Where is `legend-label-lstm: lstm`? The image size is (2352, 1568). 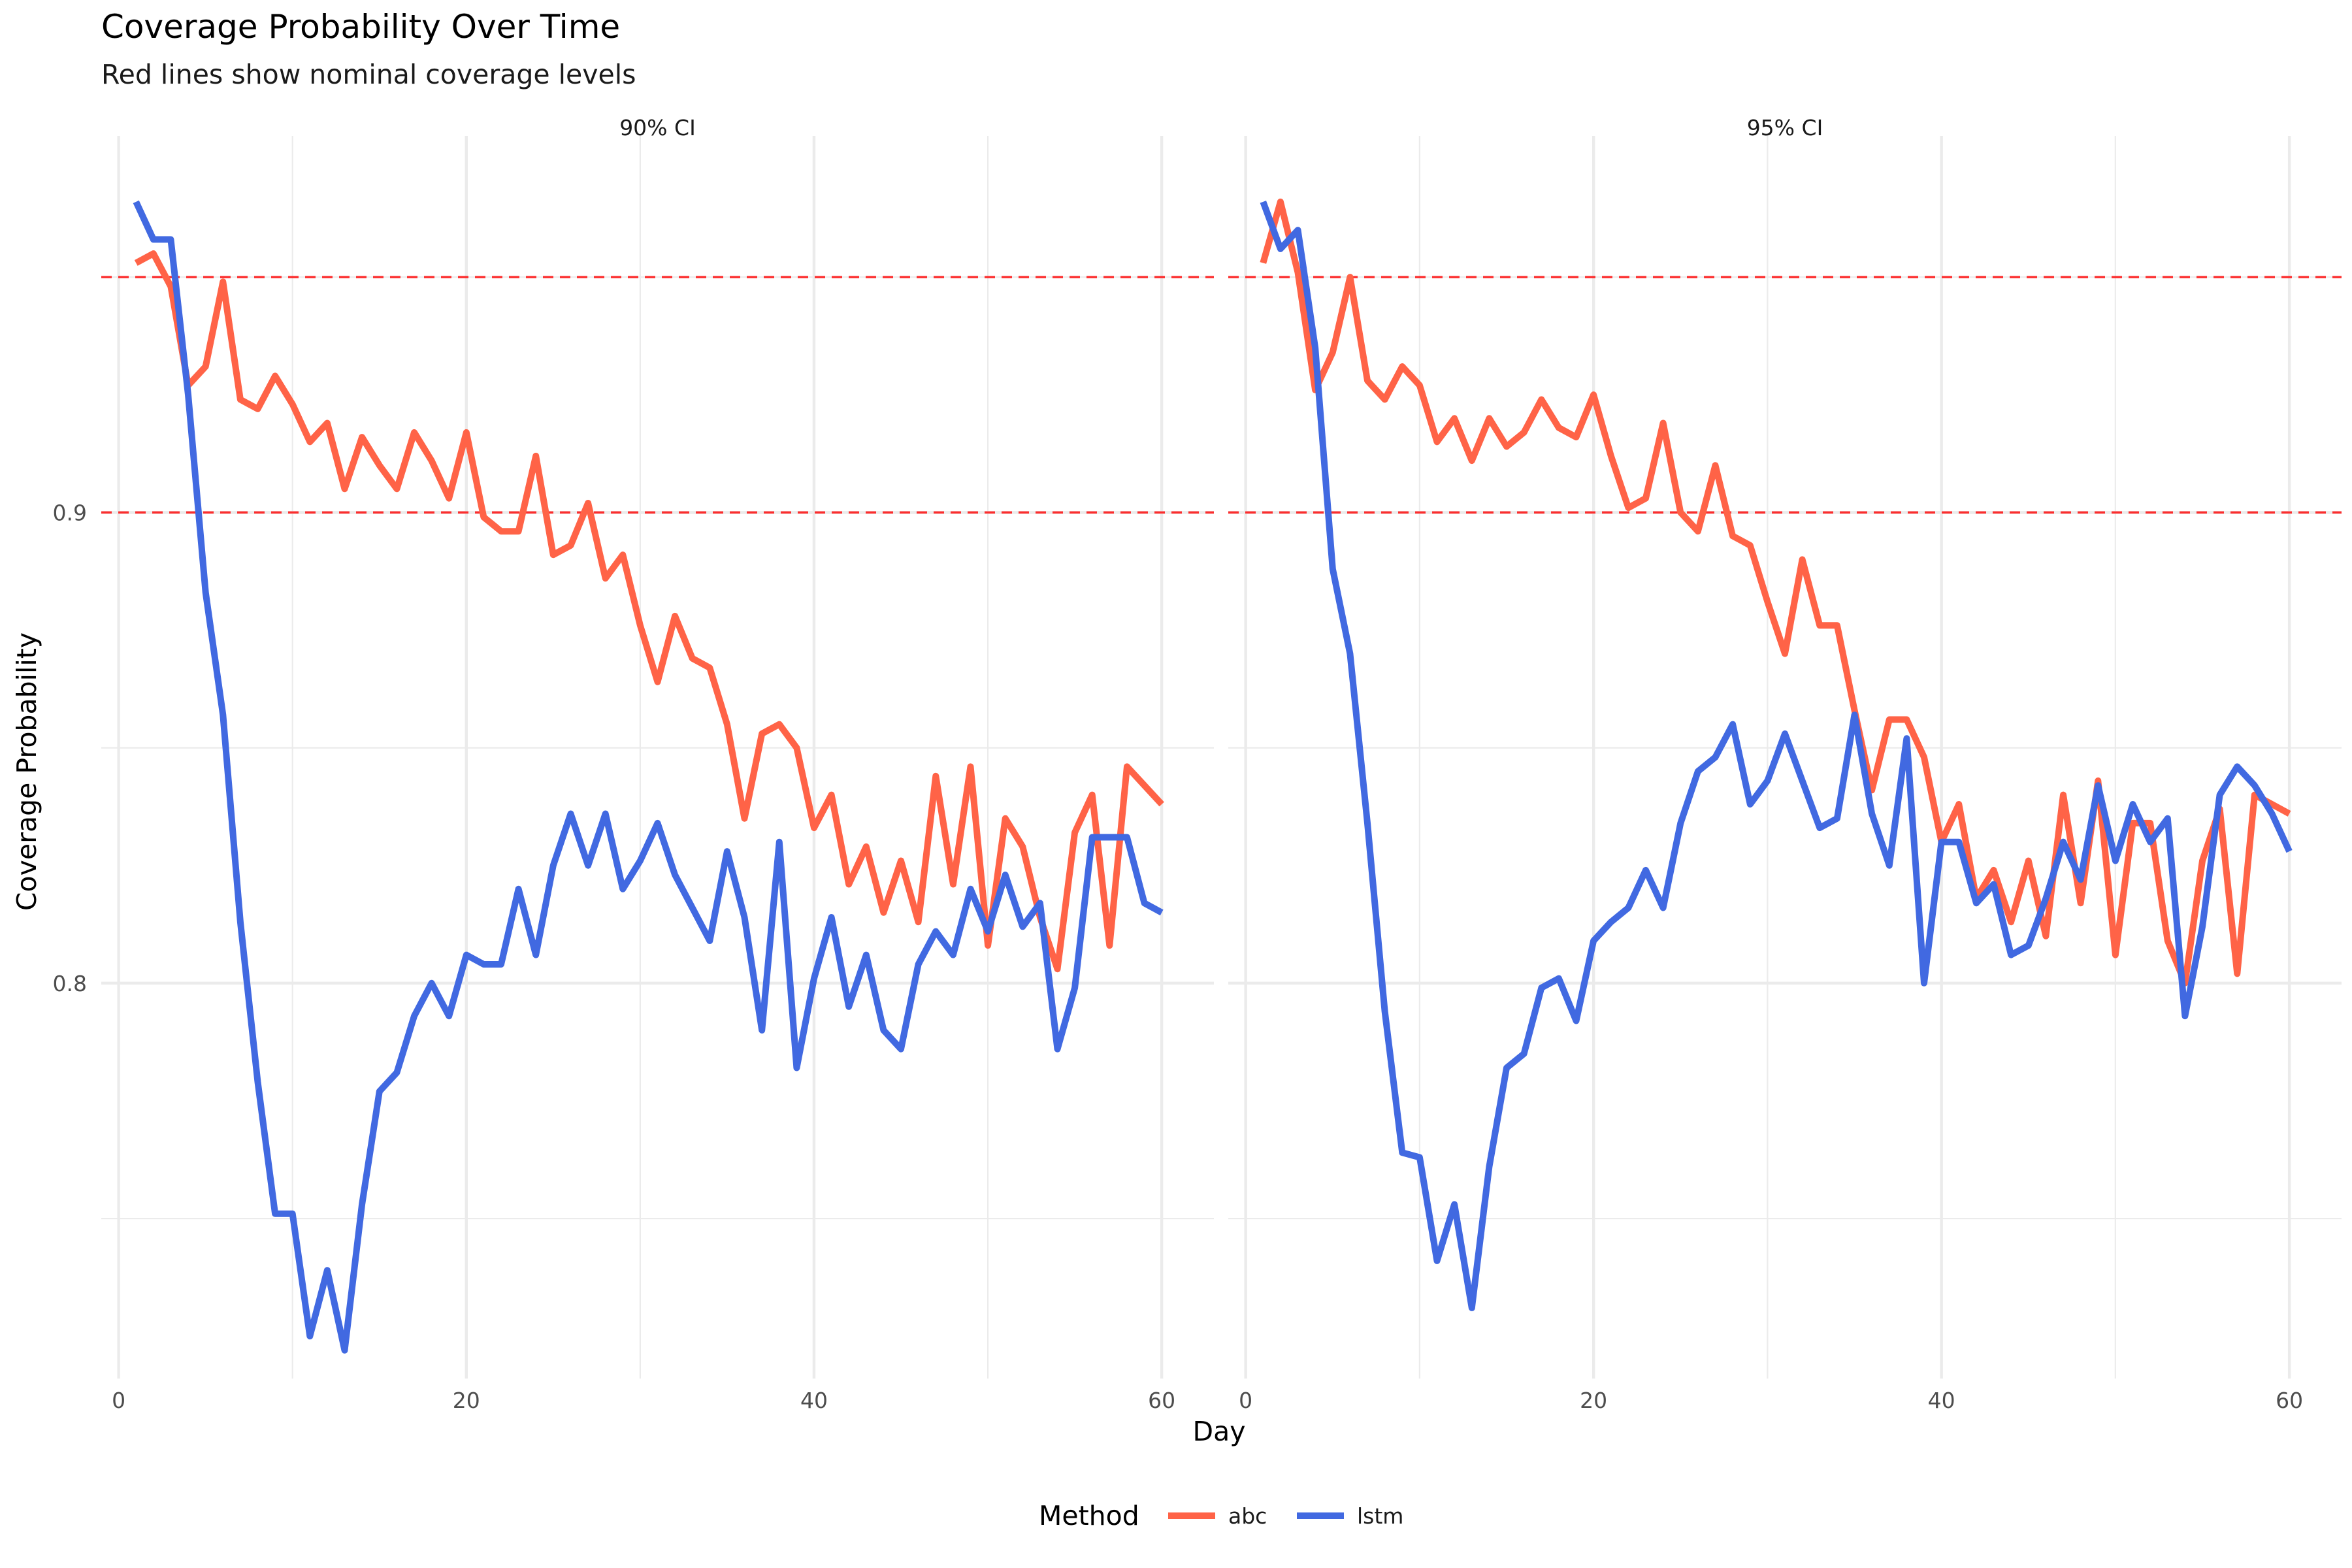
legend-label-lstm: lstm is located at coordinates (1380, 1516).